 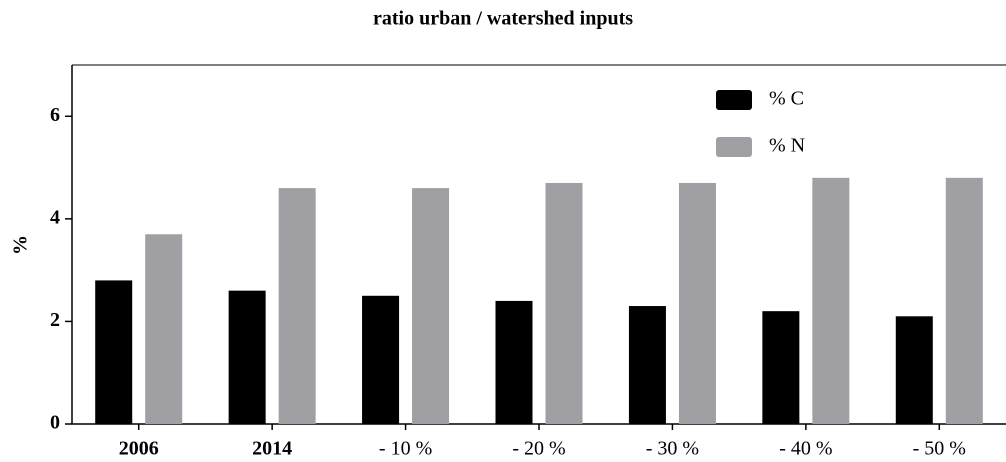 What do you see at coordinates (55, 217) in the screenshot?
I see `y-tick-label: 4` at bounding box center [55, 217].